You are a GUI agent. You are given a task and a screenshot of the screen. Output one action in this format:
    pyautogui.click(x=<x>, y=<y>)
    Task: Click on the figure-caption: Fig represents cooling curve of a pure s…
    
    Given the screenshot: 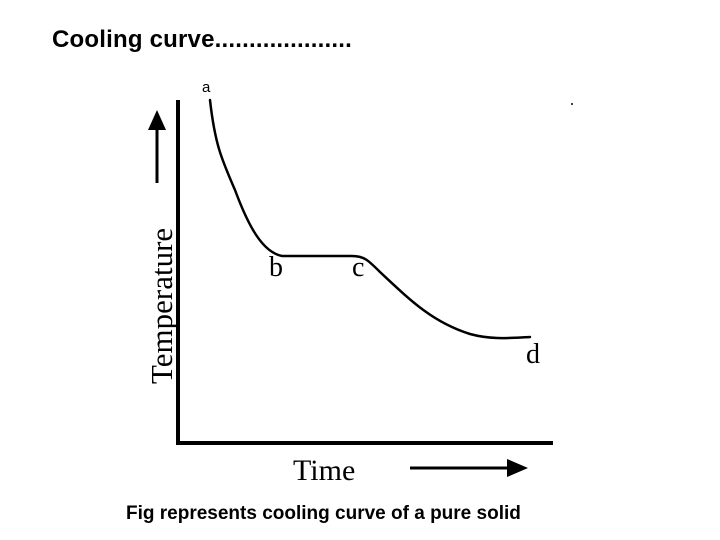 What is the action you would take?
    pyautogui.click(x=323, y=513)
    